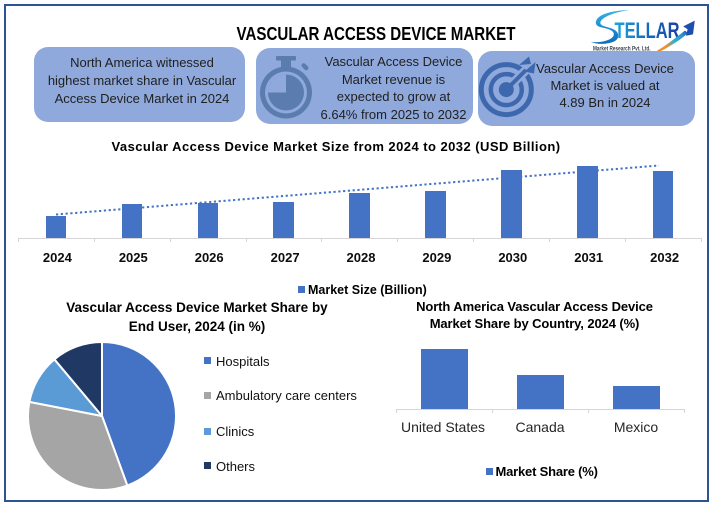 This screenshot has height=505, width=715. Describe the element at coordinates (622, 49) in the screenshot. I see `svg-text: Market Research Pvt. Ltd.` at that location.